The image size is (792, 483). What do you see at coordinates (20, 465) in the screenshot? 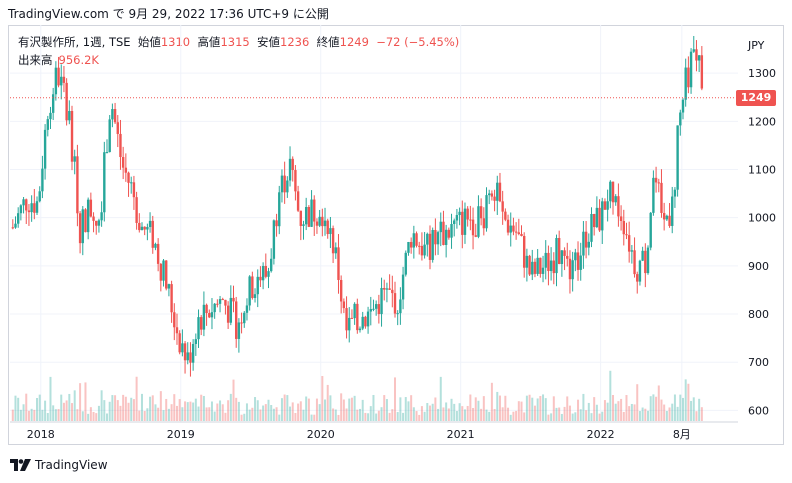
I see `tradingview-logo-icon` at bounding box center [20, 465].